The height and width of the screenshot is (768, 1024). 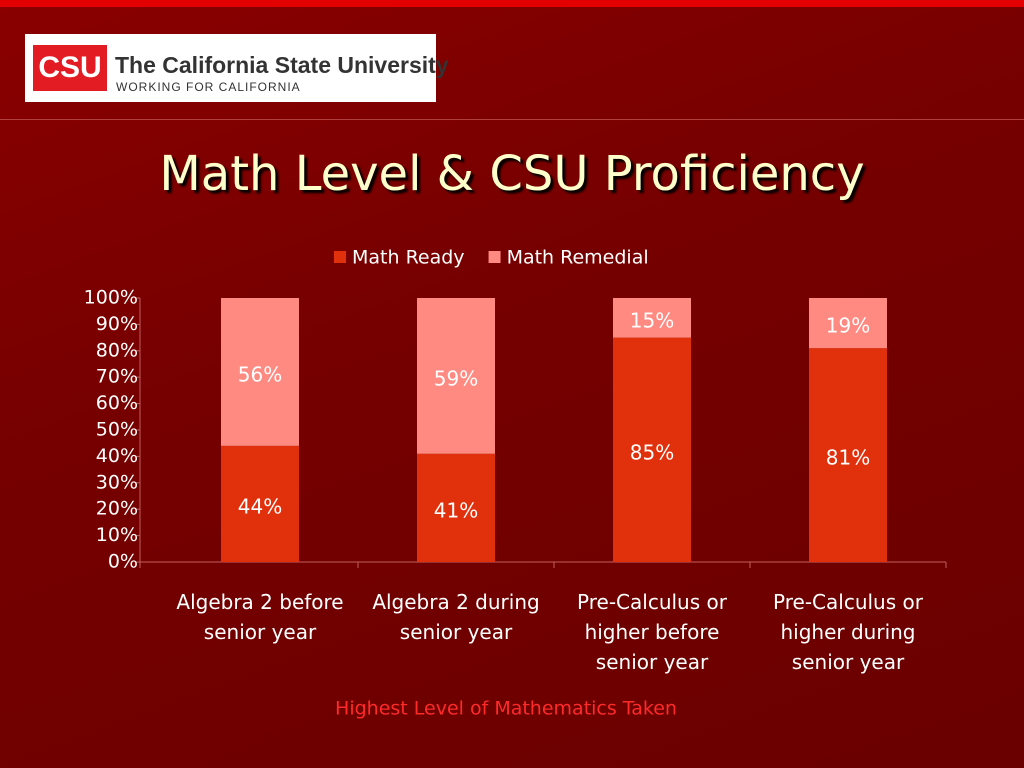 I want to click on y-tick-label: 70%, so click(x=117, y=377).